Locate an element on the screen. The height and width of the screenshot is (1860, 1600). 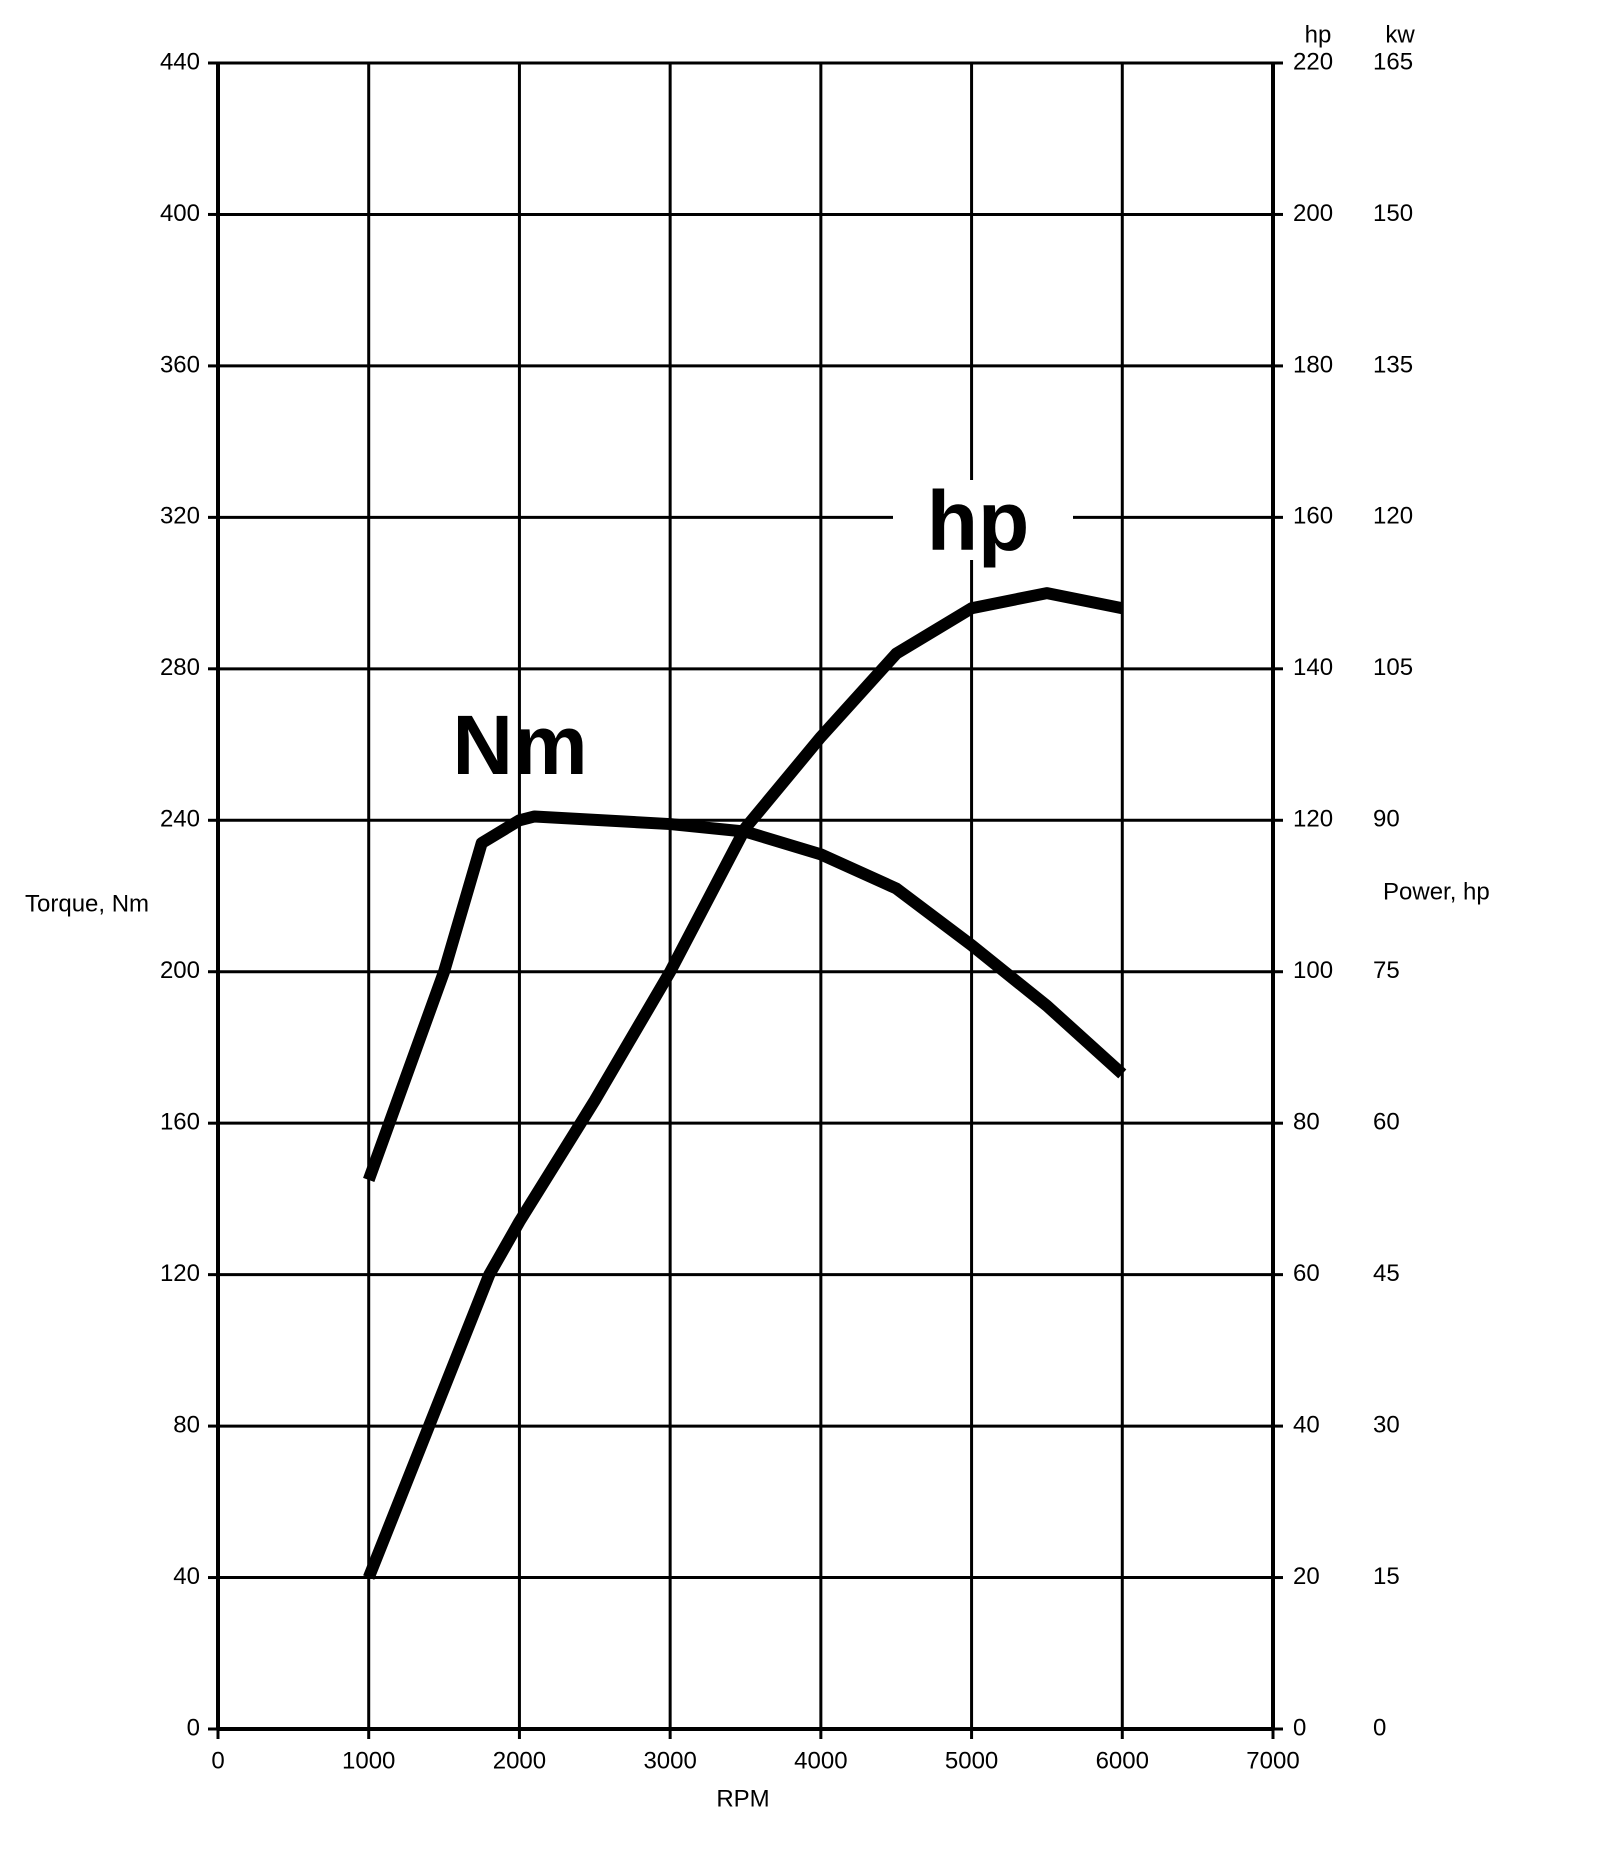
y-tick-label: 200 is located at coordinates (180, 970).